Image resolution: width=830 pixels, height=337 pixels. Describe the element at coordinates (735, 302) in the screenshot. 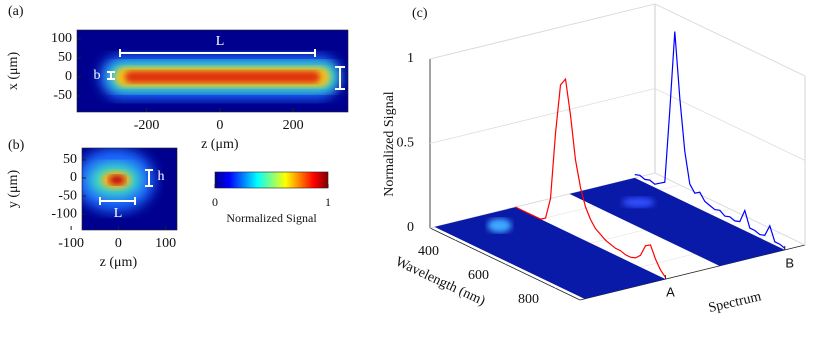

I see `spectrum-axis-label: Spectrum` at that location.